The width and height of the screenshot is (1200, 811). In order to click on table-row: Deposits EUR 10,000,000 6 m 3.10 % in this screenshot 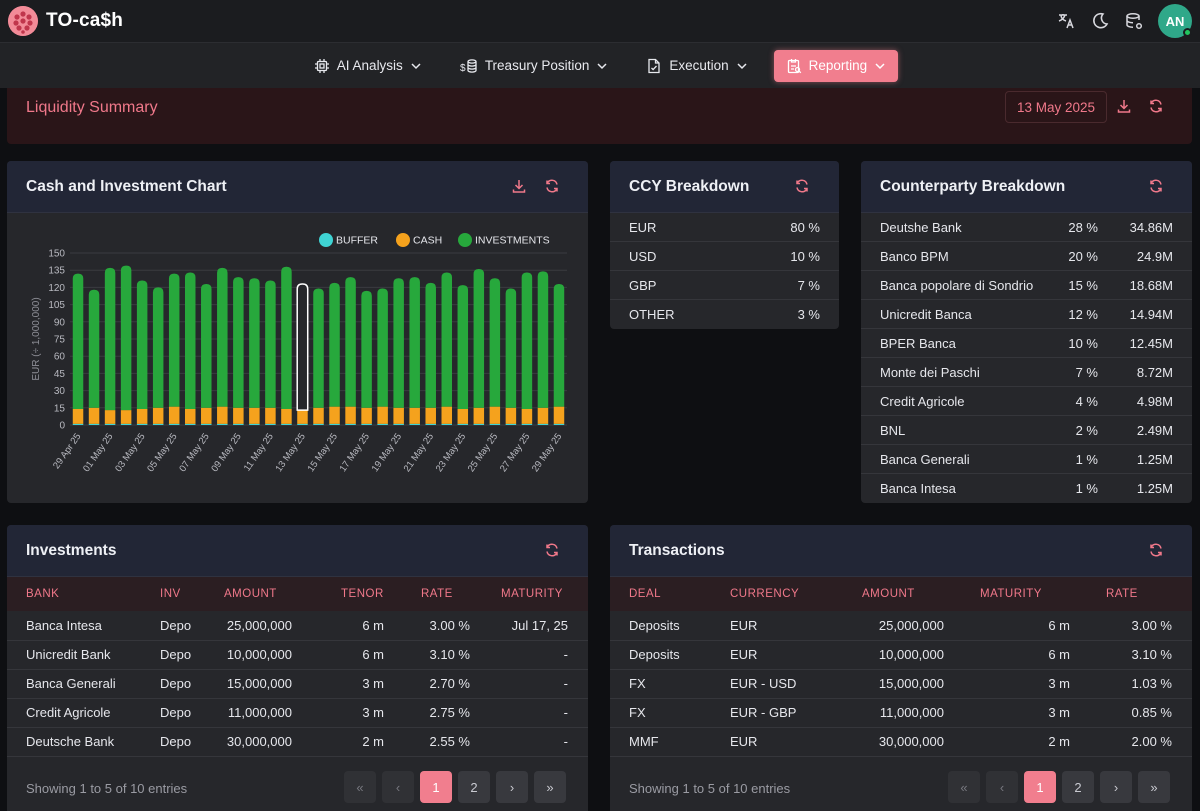, I will do `click(901, 655)`.